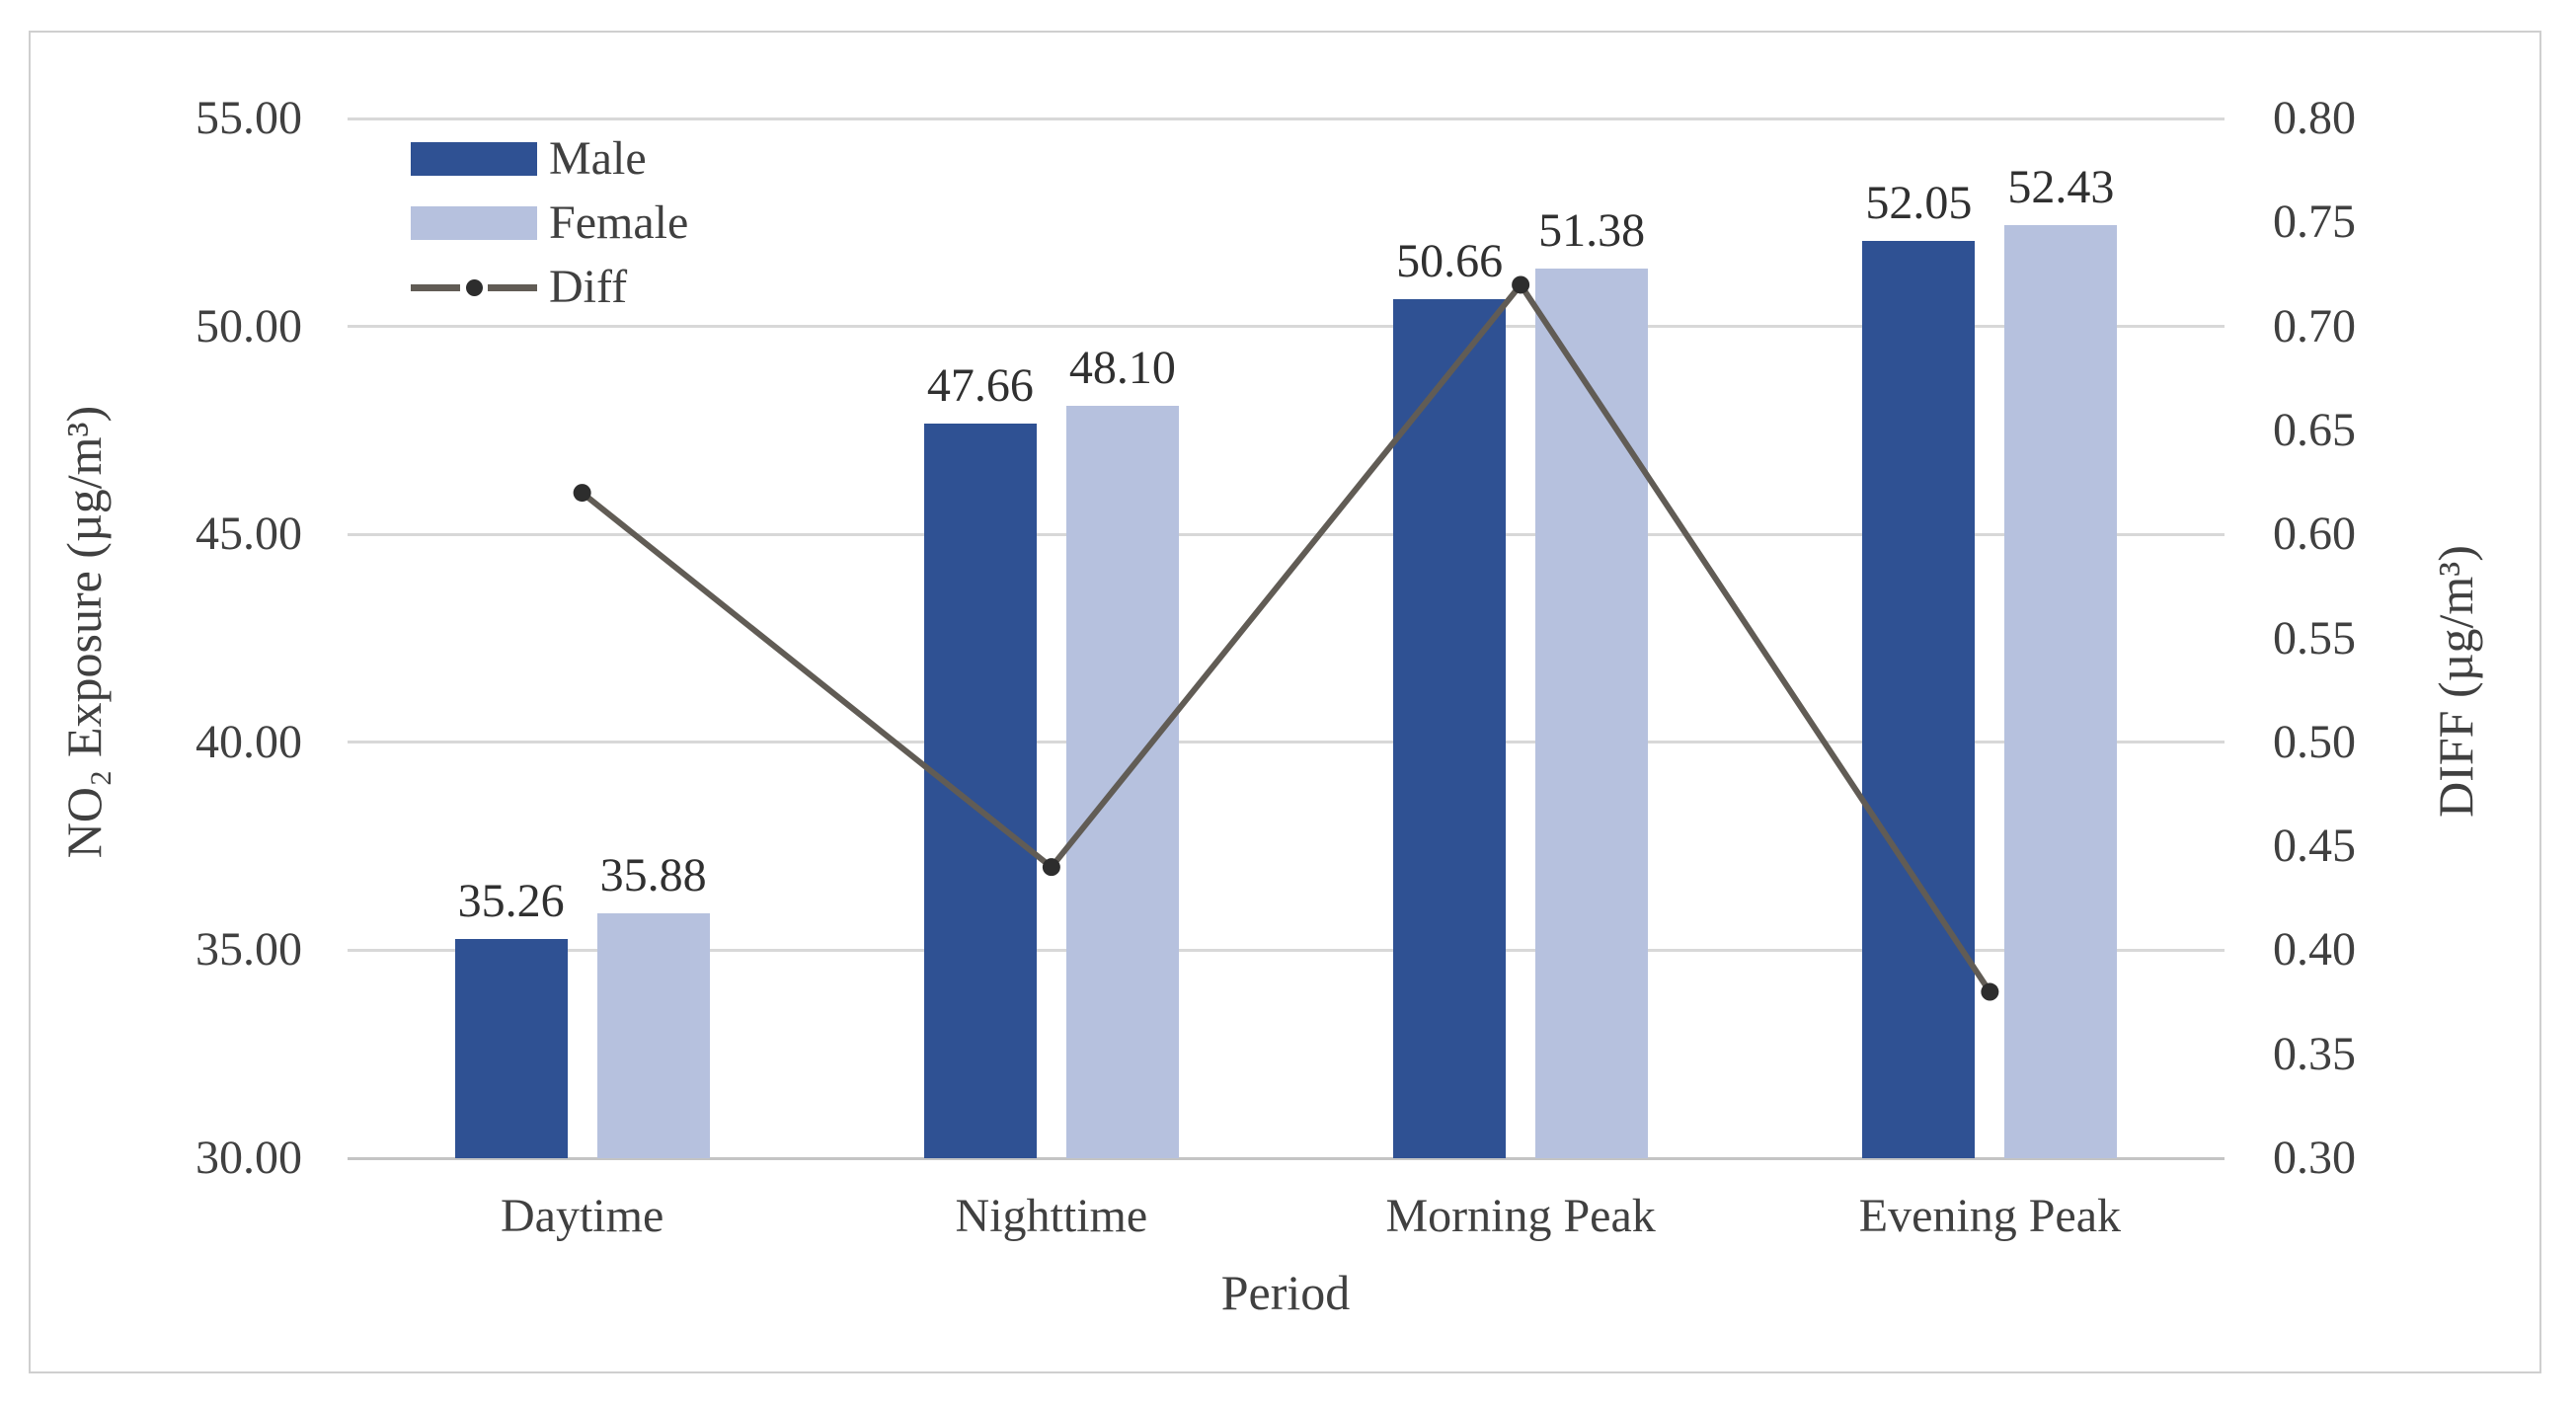 This screenshot has height=1408, width=2576. What do you see at coordinates (248, 1158) in the screenshot?
I see `left-axis-tick-5: 30.00` at bounding box center [248, 1158].